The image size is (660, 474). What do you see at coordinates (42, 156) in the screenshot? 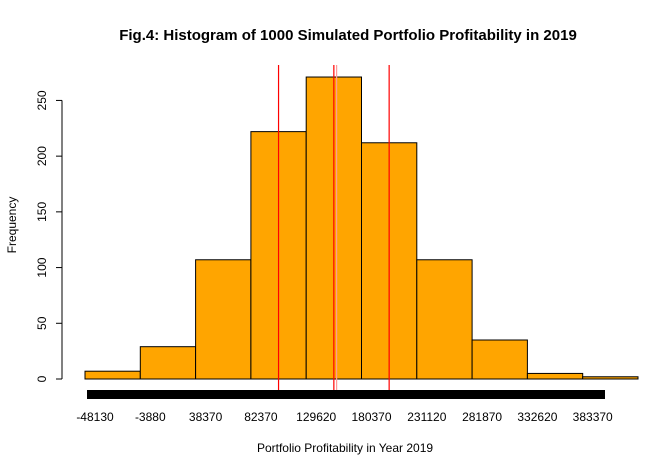
I see `y-tick-label: 200` at bounding box center [42, 156].